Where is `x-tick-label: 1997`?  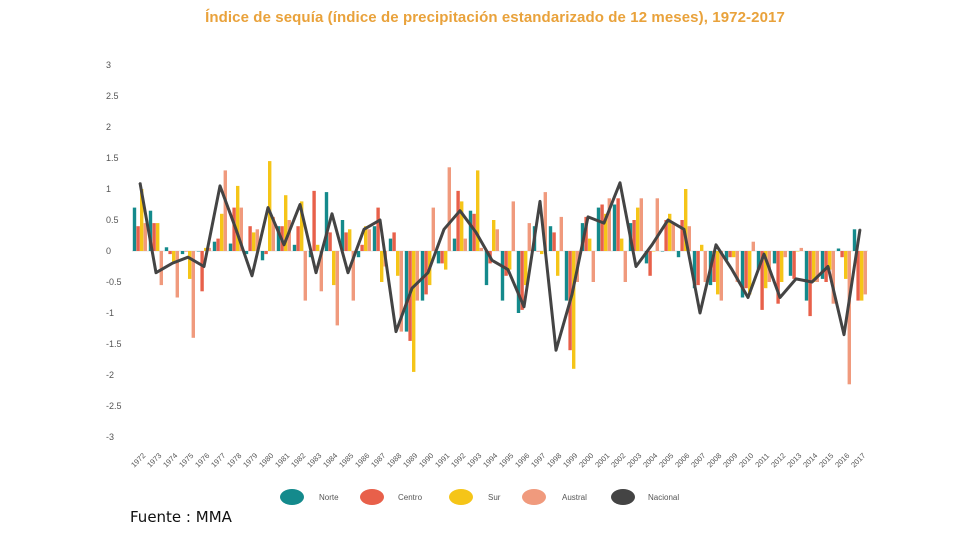 x-tick-label: 1997 is located at coordinates (538, 460).